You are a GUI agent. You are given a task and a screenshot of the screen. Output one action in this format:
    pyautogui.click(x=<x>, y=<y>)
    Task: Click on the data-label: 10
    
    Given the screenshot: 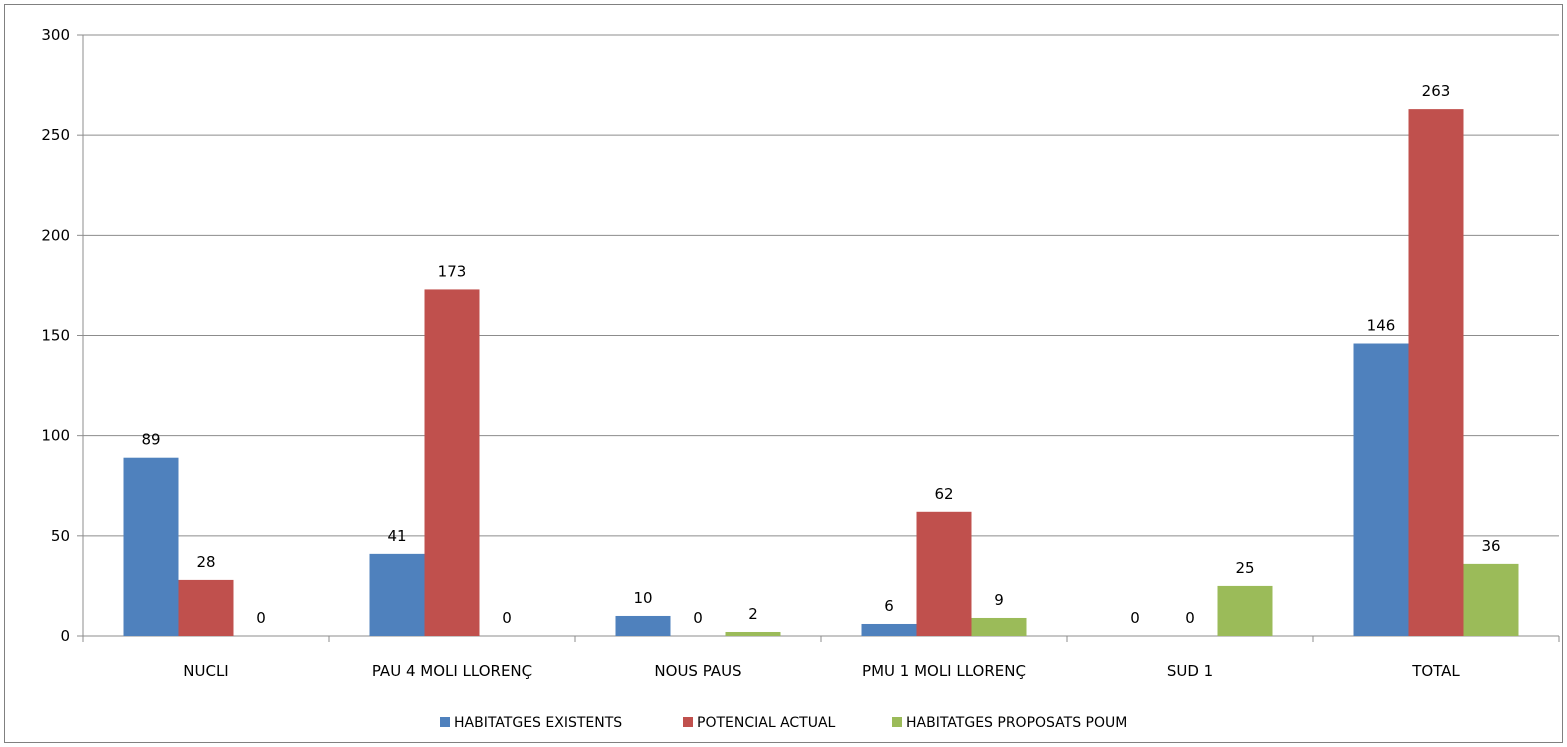 What is the action you would take?
    pyautogui.click(x=642, y=598)
    